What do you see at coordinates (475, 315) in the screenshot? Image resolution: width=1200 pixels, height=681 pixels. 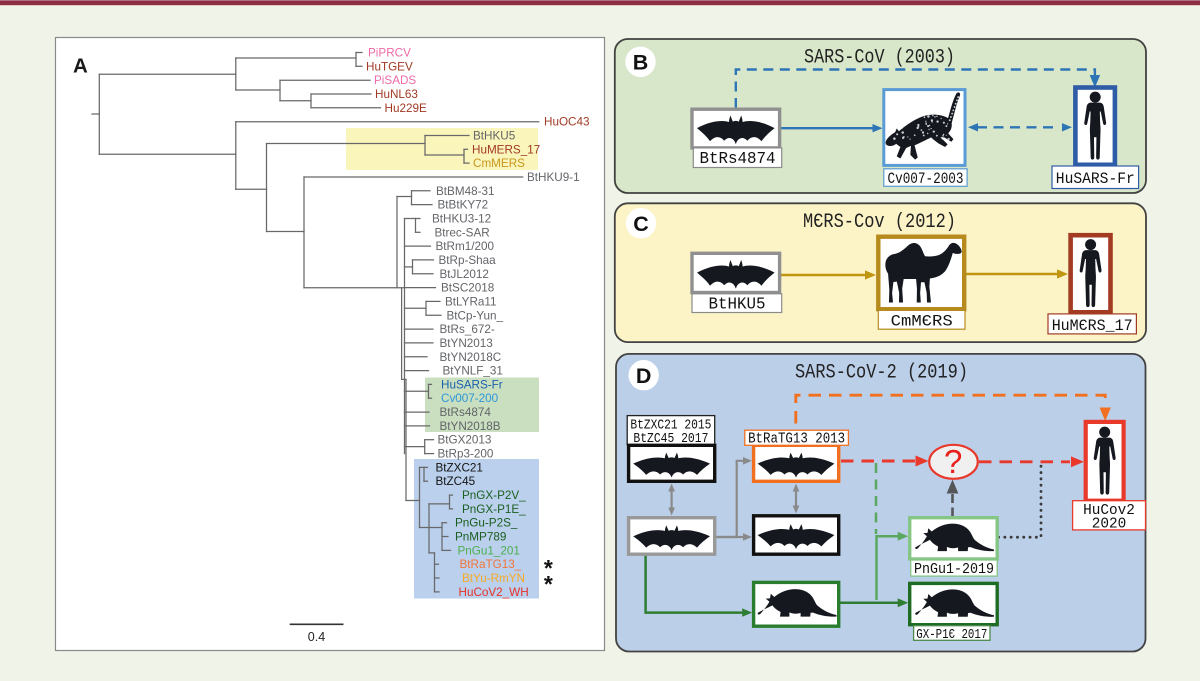 I see `svg-text: BtCp-Yun_` at bounding box center [475, 315].